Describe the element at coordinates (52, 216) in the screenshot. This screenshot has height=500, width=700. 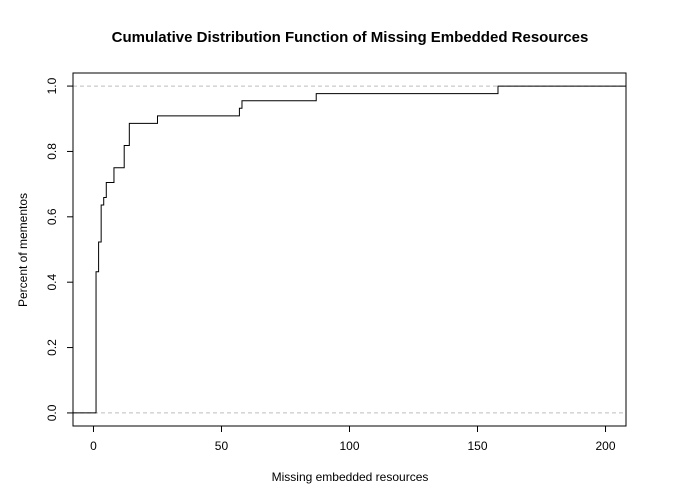
I see `y-tick-label: 0.6` at that location.